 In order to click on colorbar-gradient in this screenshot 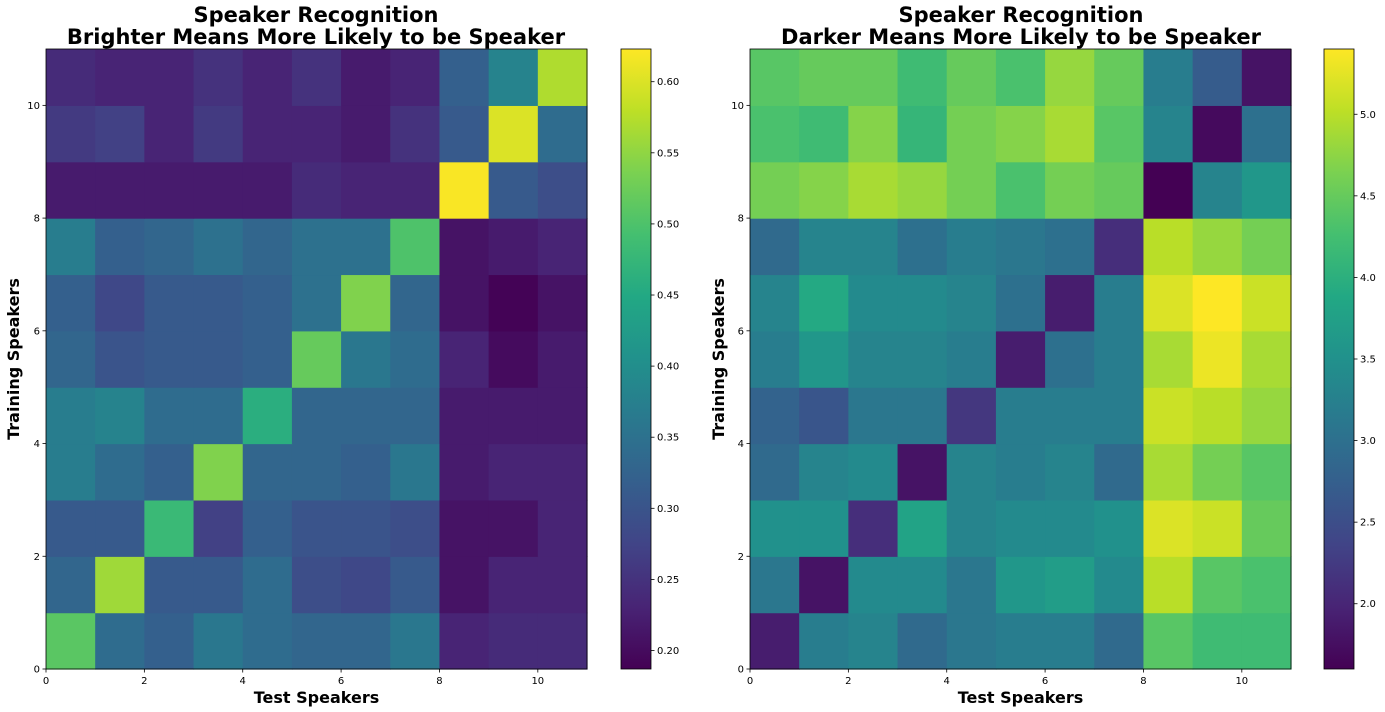, I will do `click(636, 359)`.